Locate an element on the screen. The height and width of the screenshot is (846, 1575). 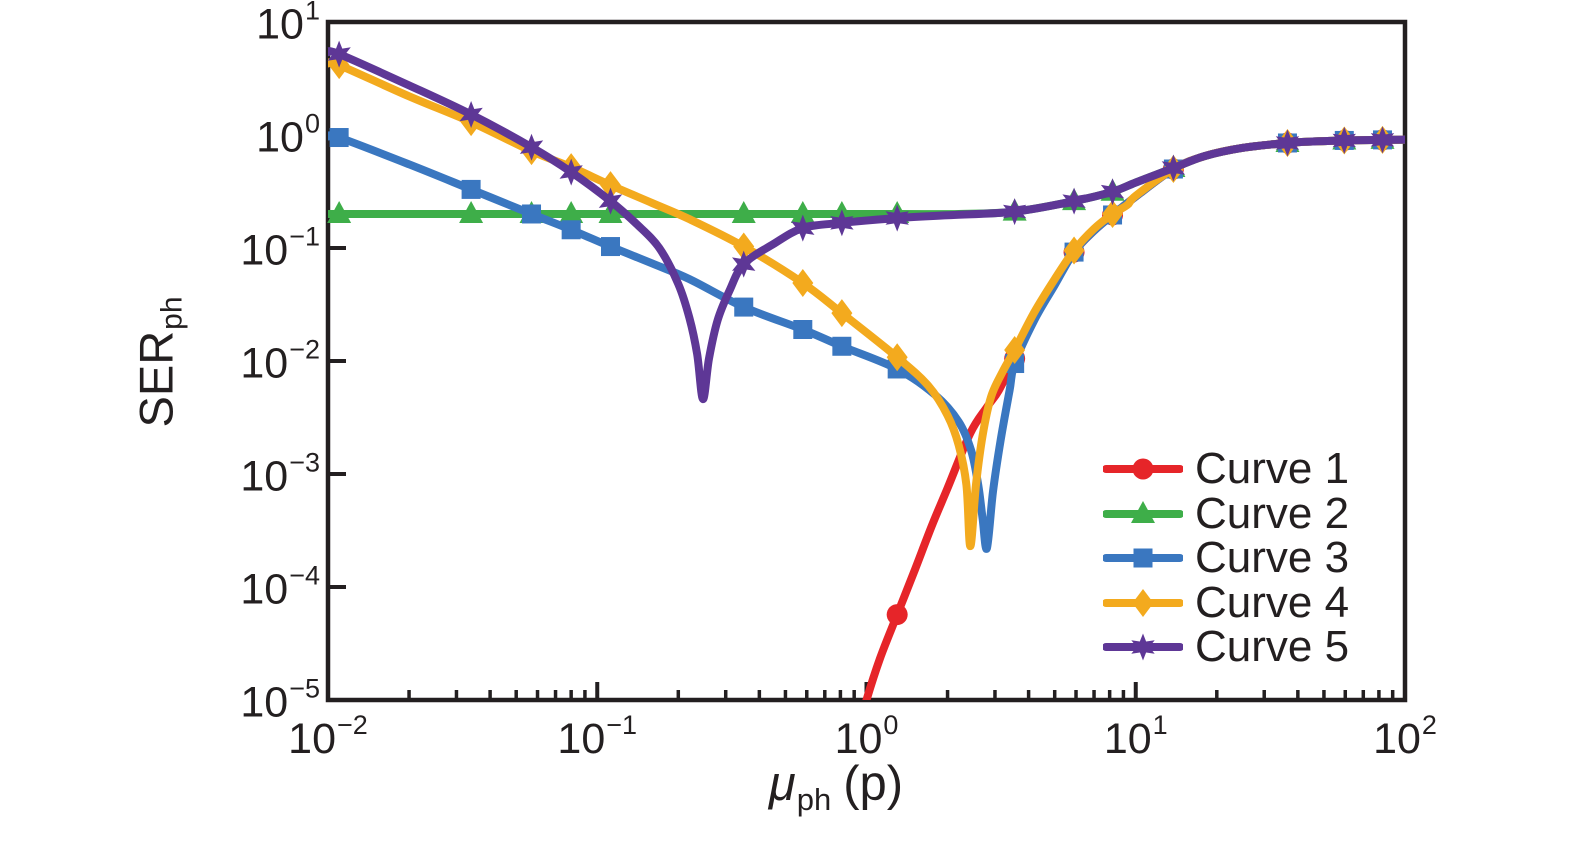
x-axis-label-sub: ph is located at coordinates (814, 799).